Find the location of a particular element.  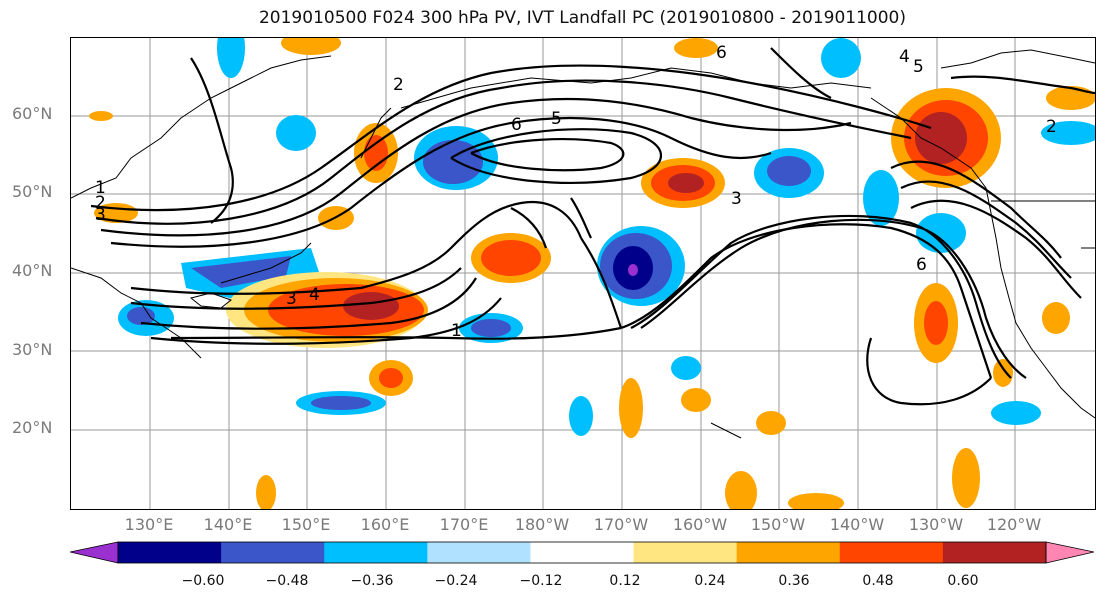

contour-label-3: 3 is located at coordinates (100, 215).